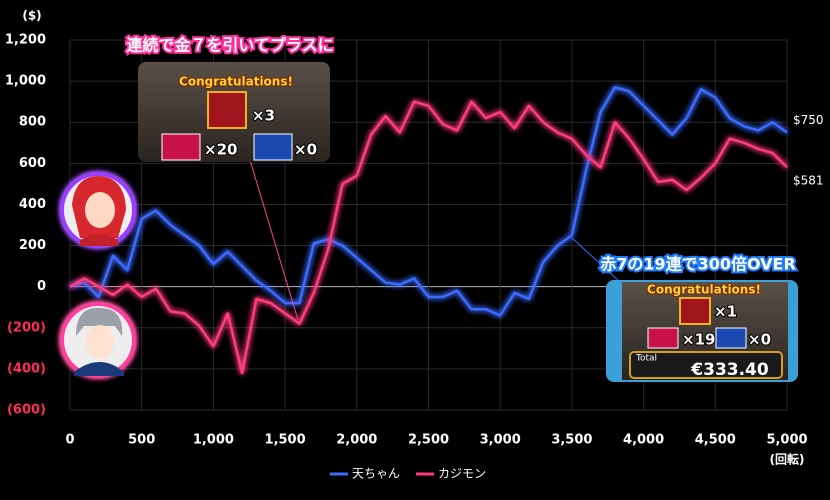  Describe the element at coordinates (729, 370) in the screenshot. I see `inset-total: €333.40` at that location.